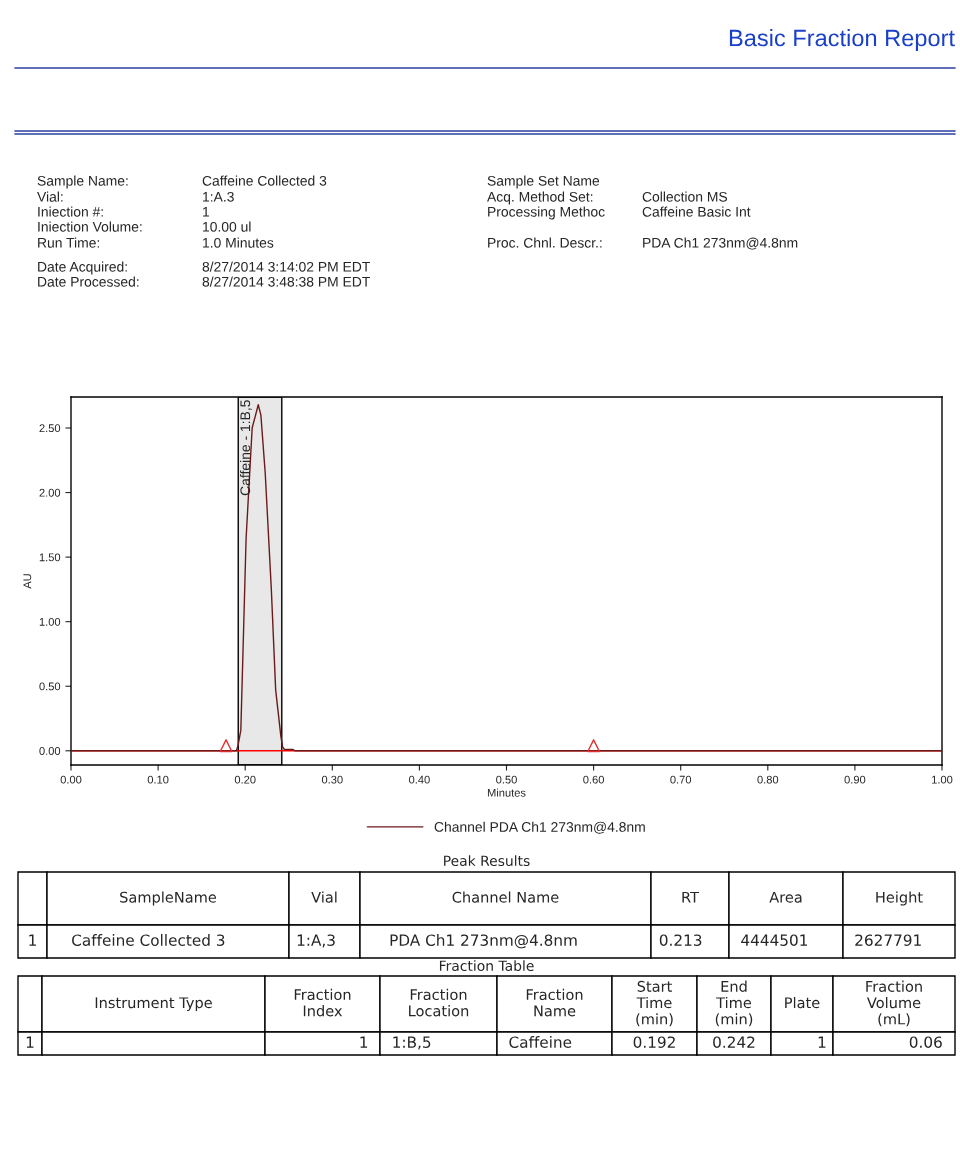  What do you see at coordinates (685, 196) in the screenshot?
I see `text: Collection MS` at bounding box center [685, 196].